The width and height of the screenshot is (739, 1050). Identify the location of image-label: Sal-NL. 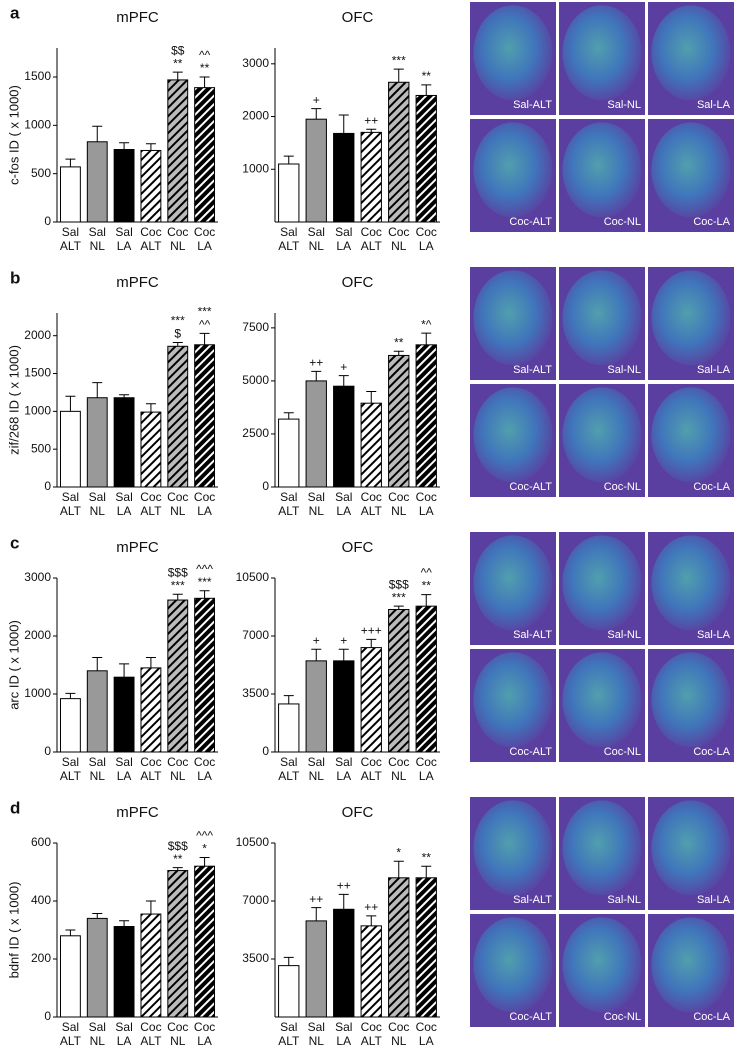
(624, 370).